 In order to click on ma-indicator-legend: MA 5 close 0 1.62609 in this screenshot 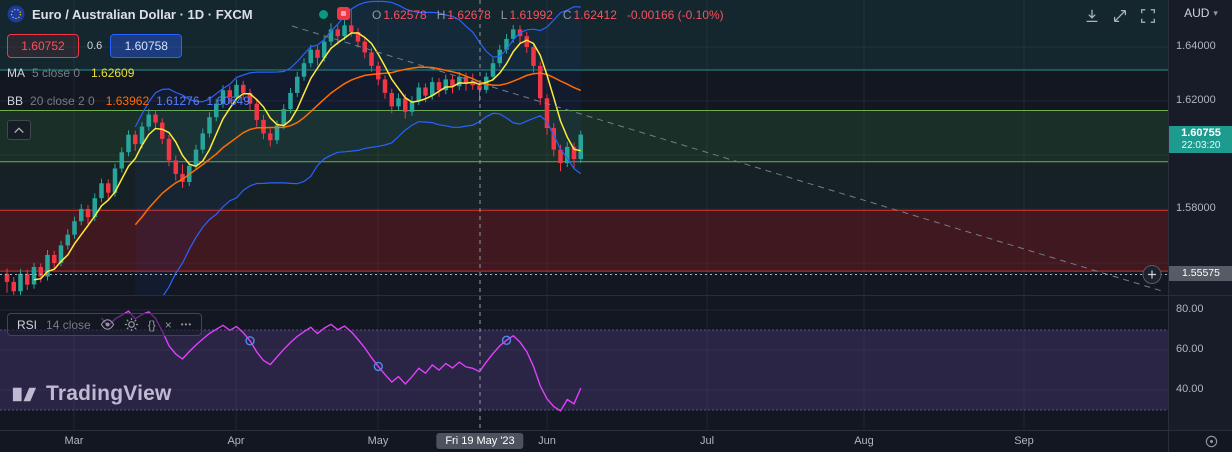, I will do `click(71, 73)`.